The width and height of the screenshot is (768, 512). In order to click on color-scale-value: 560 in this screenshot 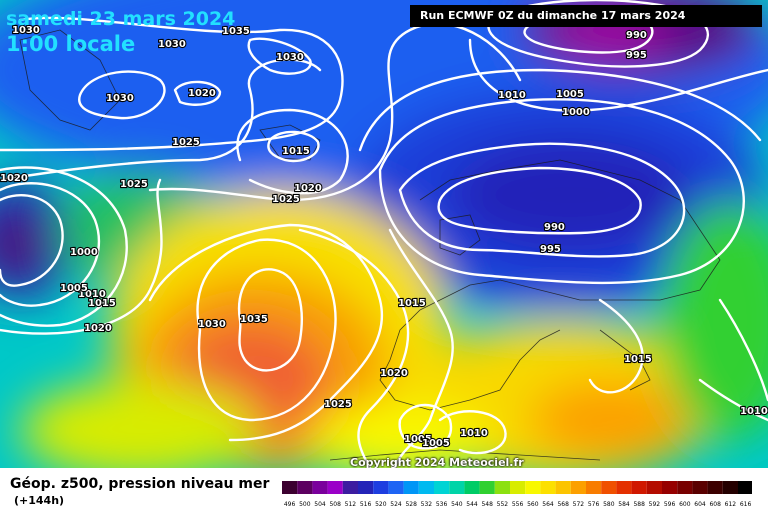, I will do `click(533, 504)`.